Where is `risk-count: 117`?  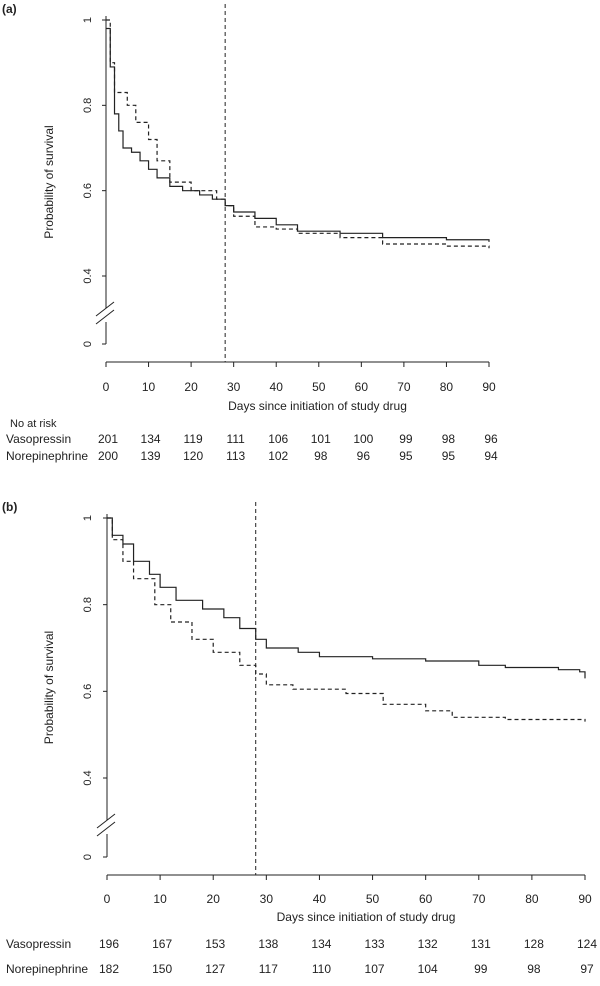
risk-count: 117 is located at coordinates (268, 969).